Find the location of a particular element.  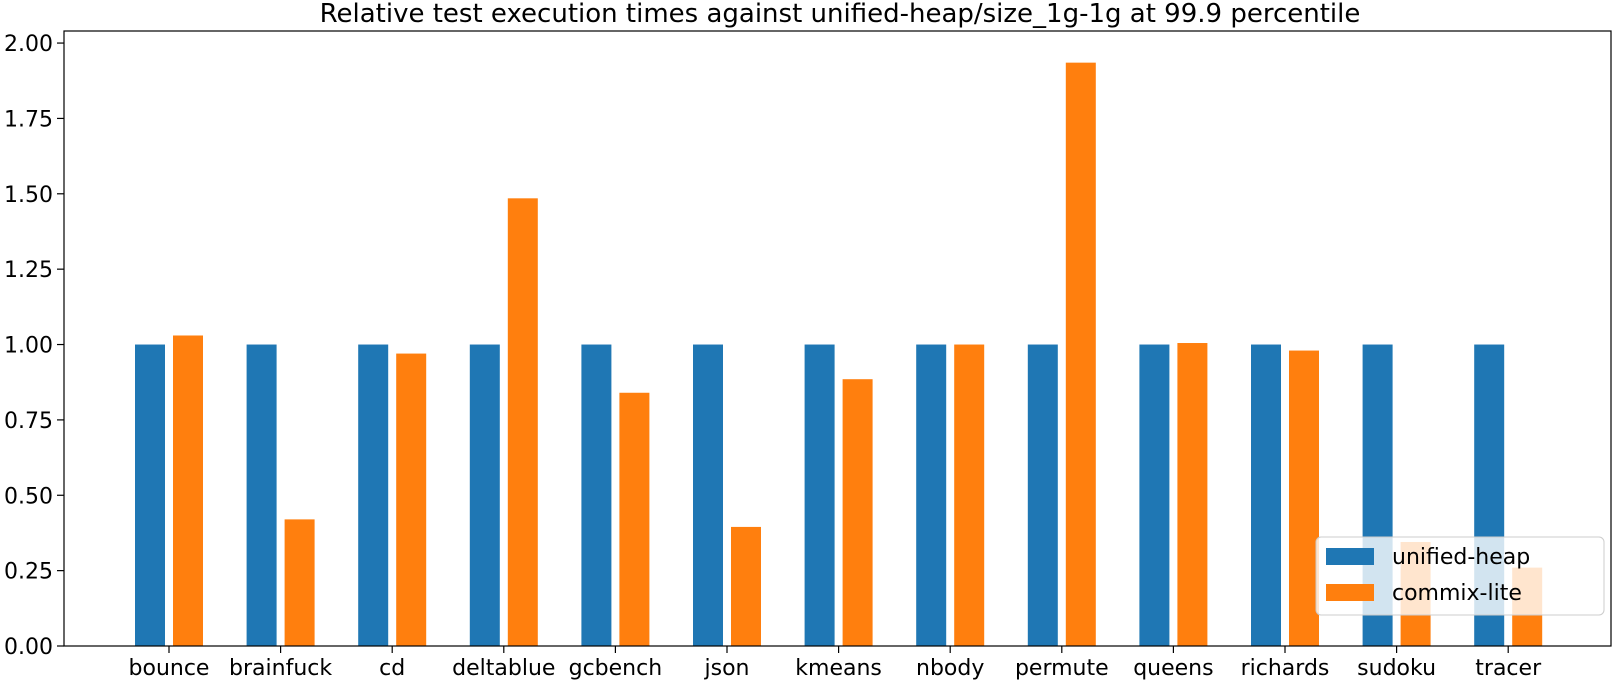

bar-unified-heap-kmeans is located at coordinates (819, 495).